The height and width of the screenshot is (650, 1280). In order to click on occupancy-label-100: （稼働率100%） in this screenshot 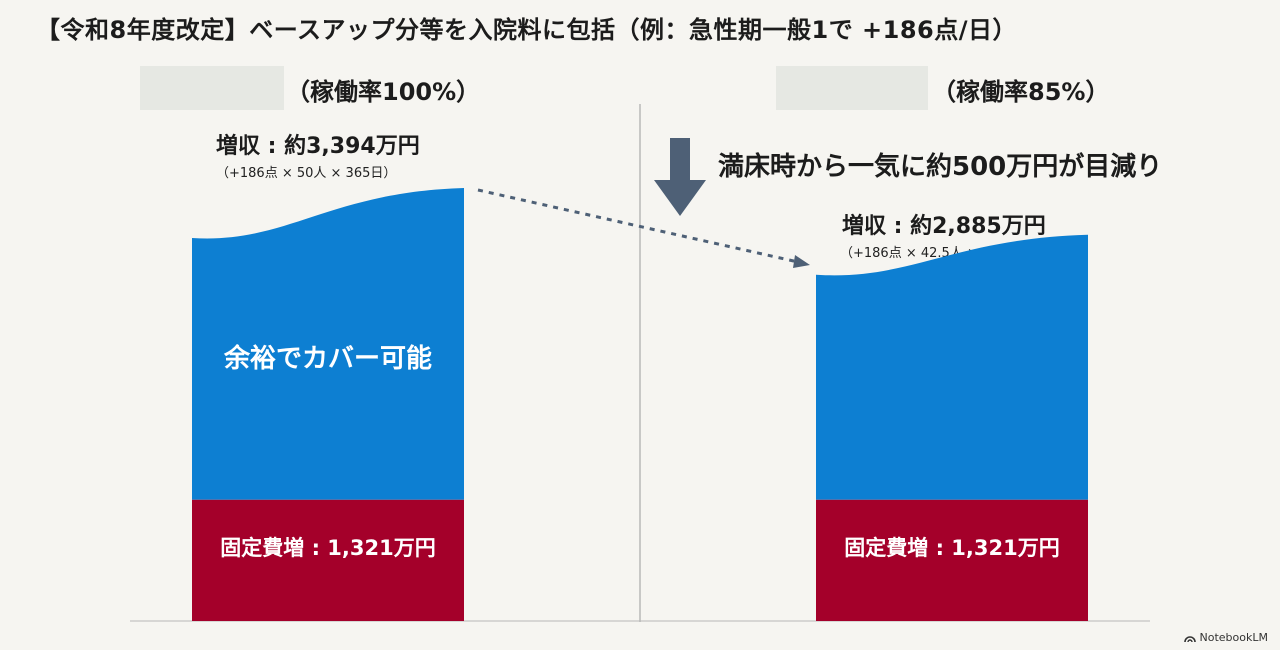, I will do `click(383, 92)`.